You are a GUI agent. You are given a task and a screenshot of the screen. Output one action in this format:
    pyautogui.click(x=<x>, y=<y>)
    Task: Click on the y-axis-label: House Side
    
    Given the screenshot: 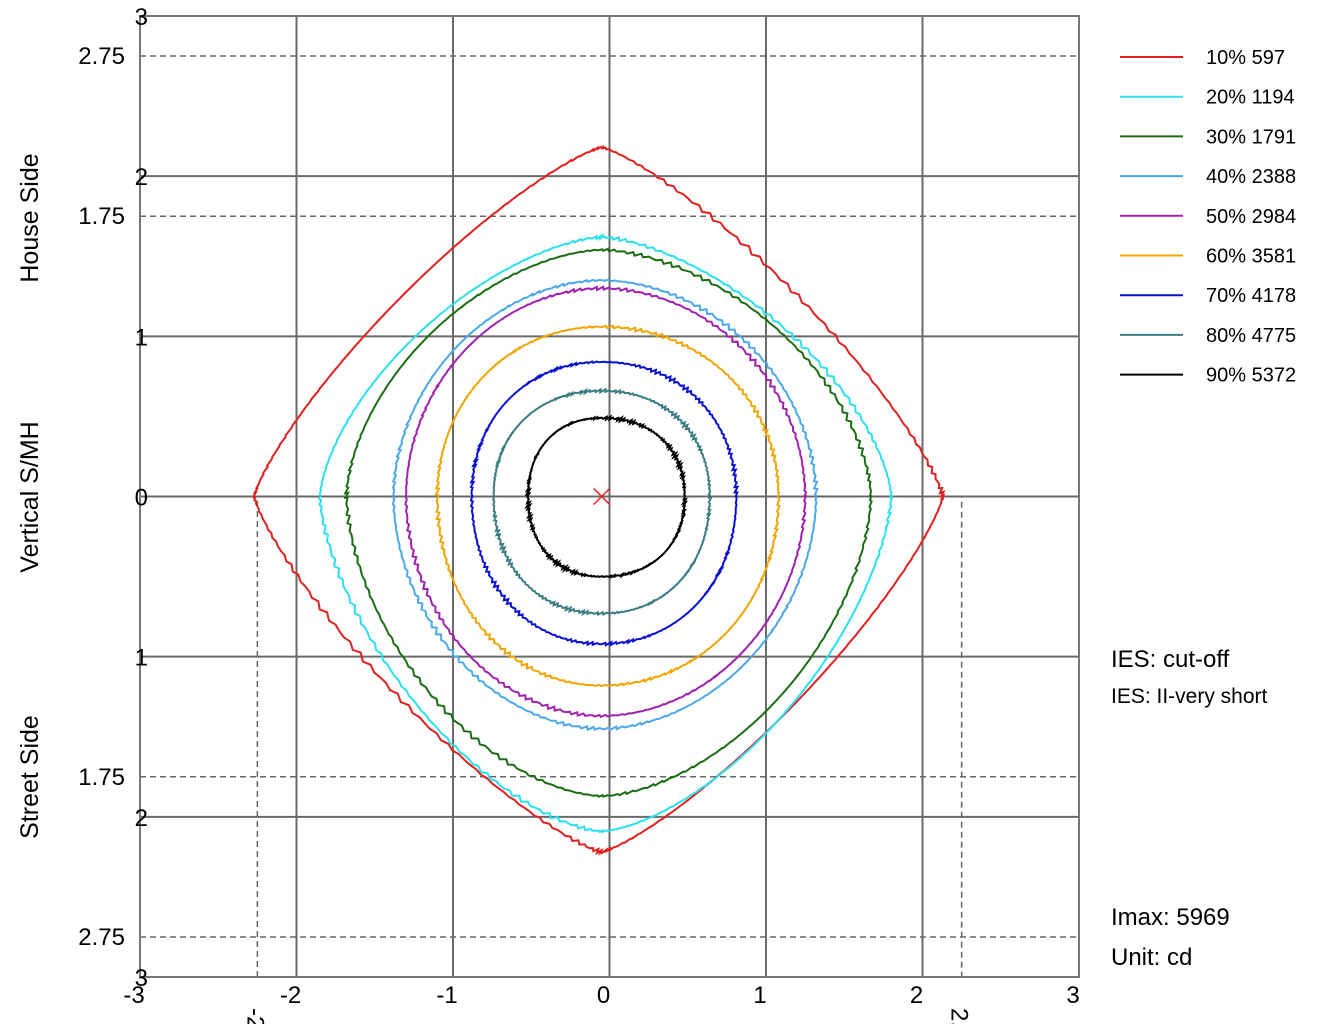 What is the action you would take?
    pyautogui.click(x=30, y=217)
    